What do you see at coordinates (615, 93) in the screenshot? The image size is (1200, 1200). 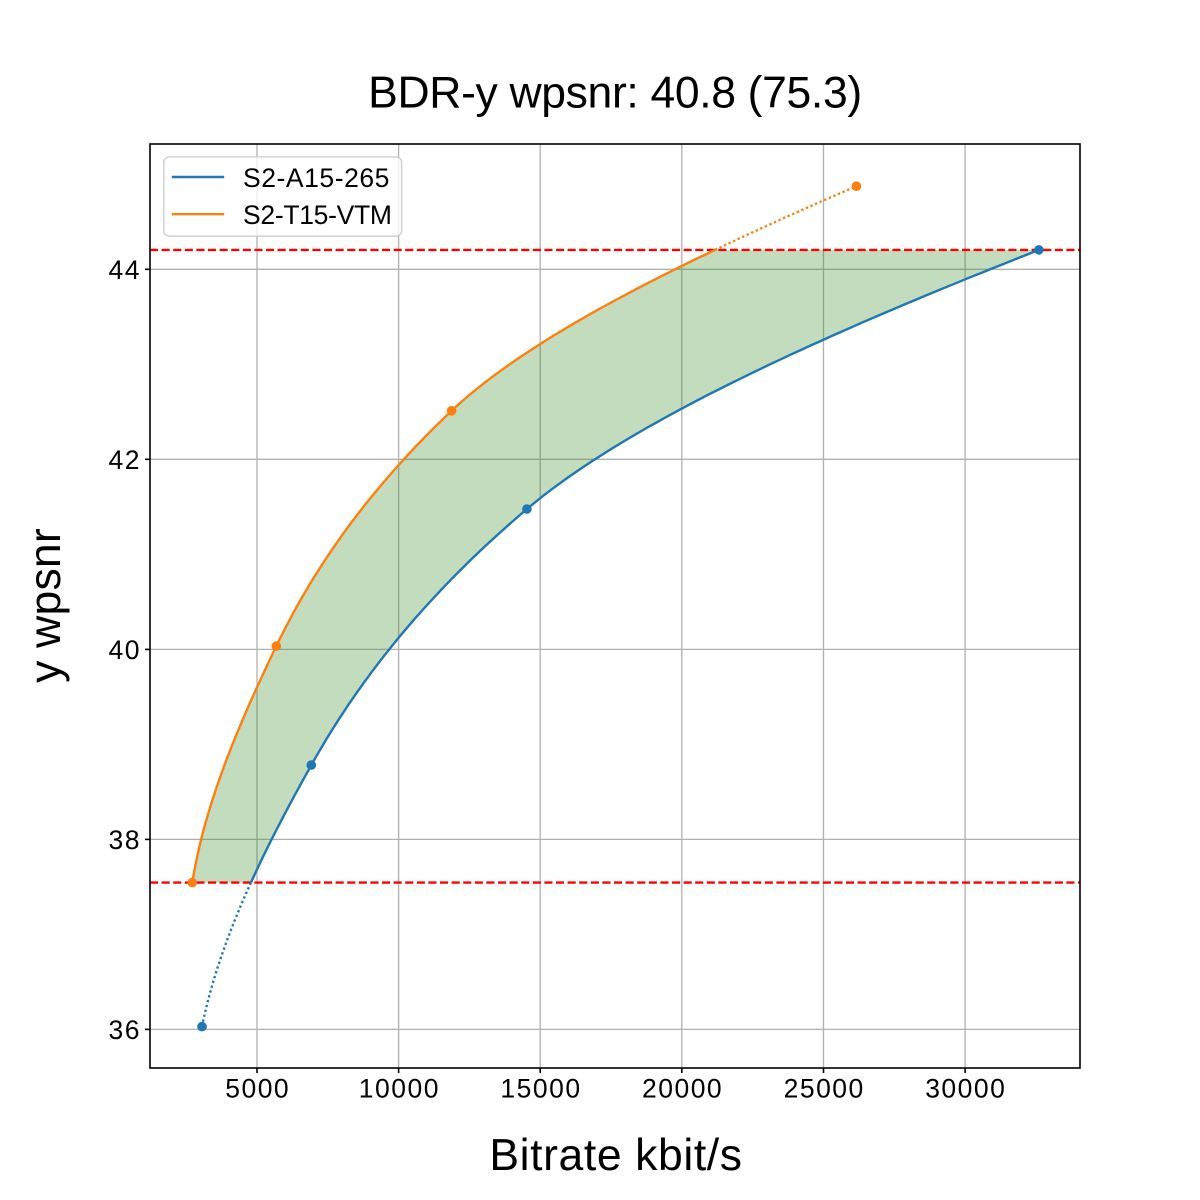 I see `svg-text: BDR-y wpsnr: 40.8 (75.3)` at bounding box center [615, 93].